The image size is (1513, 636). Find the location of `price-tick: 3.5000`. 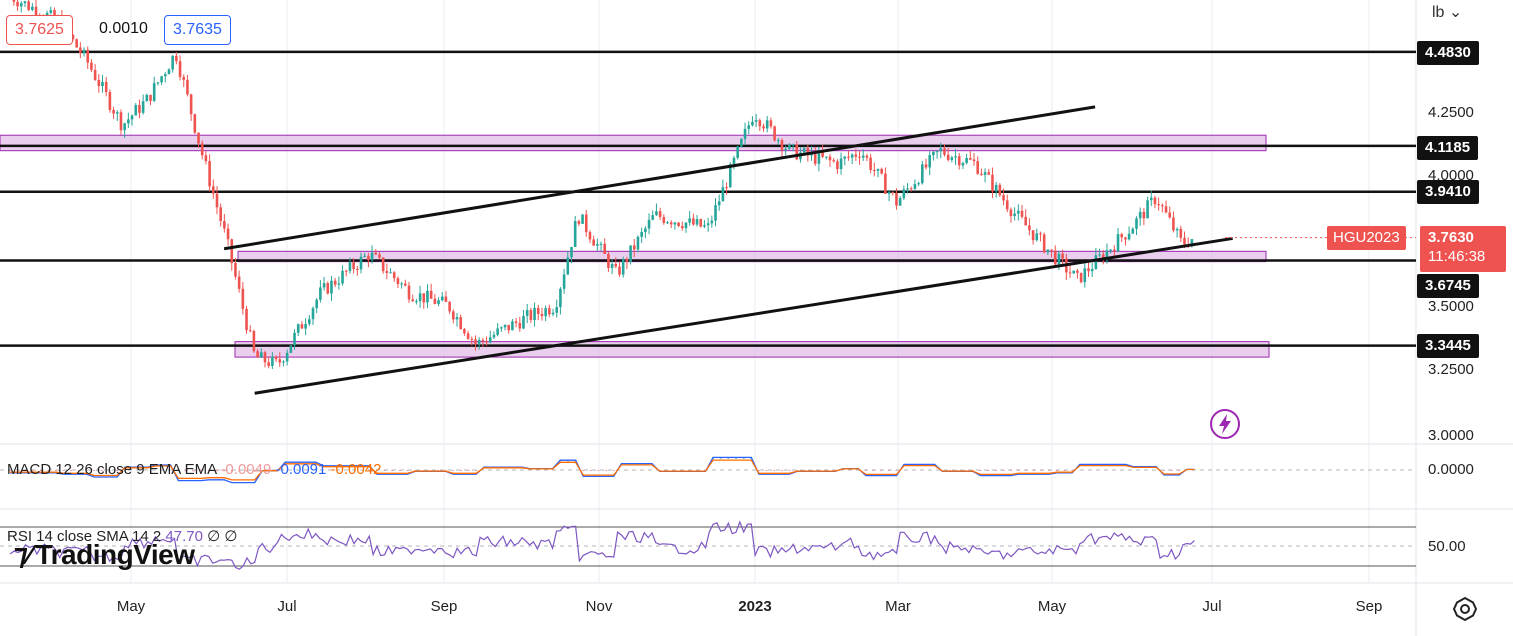

price-tick: 3.5000 is located at coordinates (1451, 306).